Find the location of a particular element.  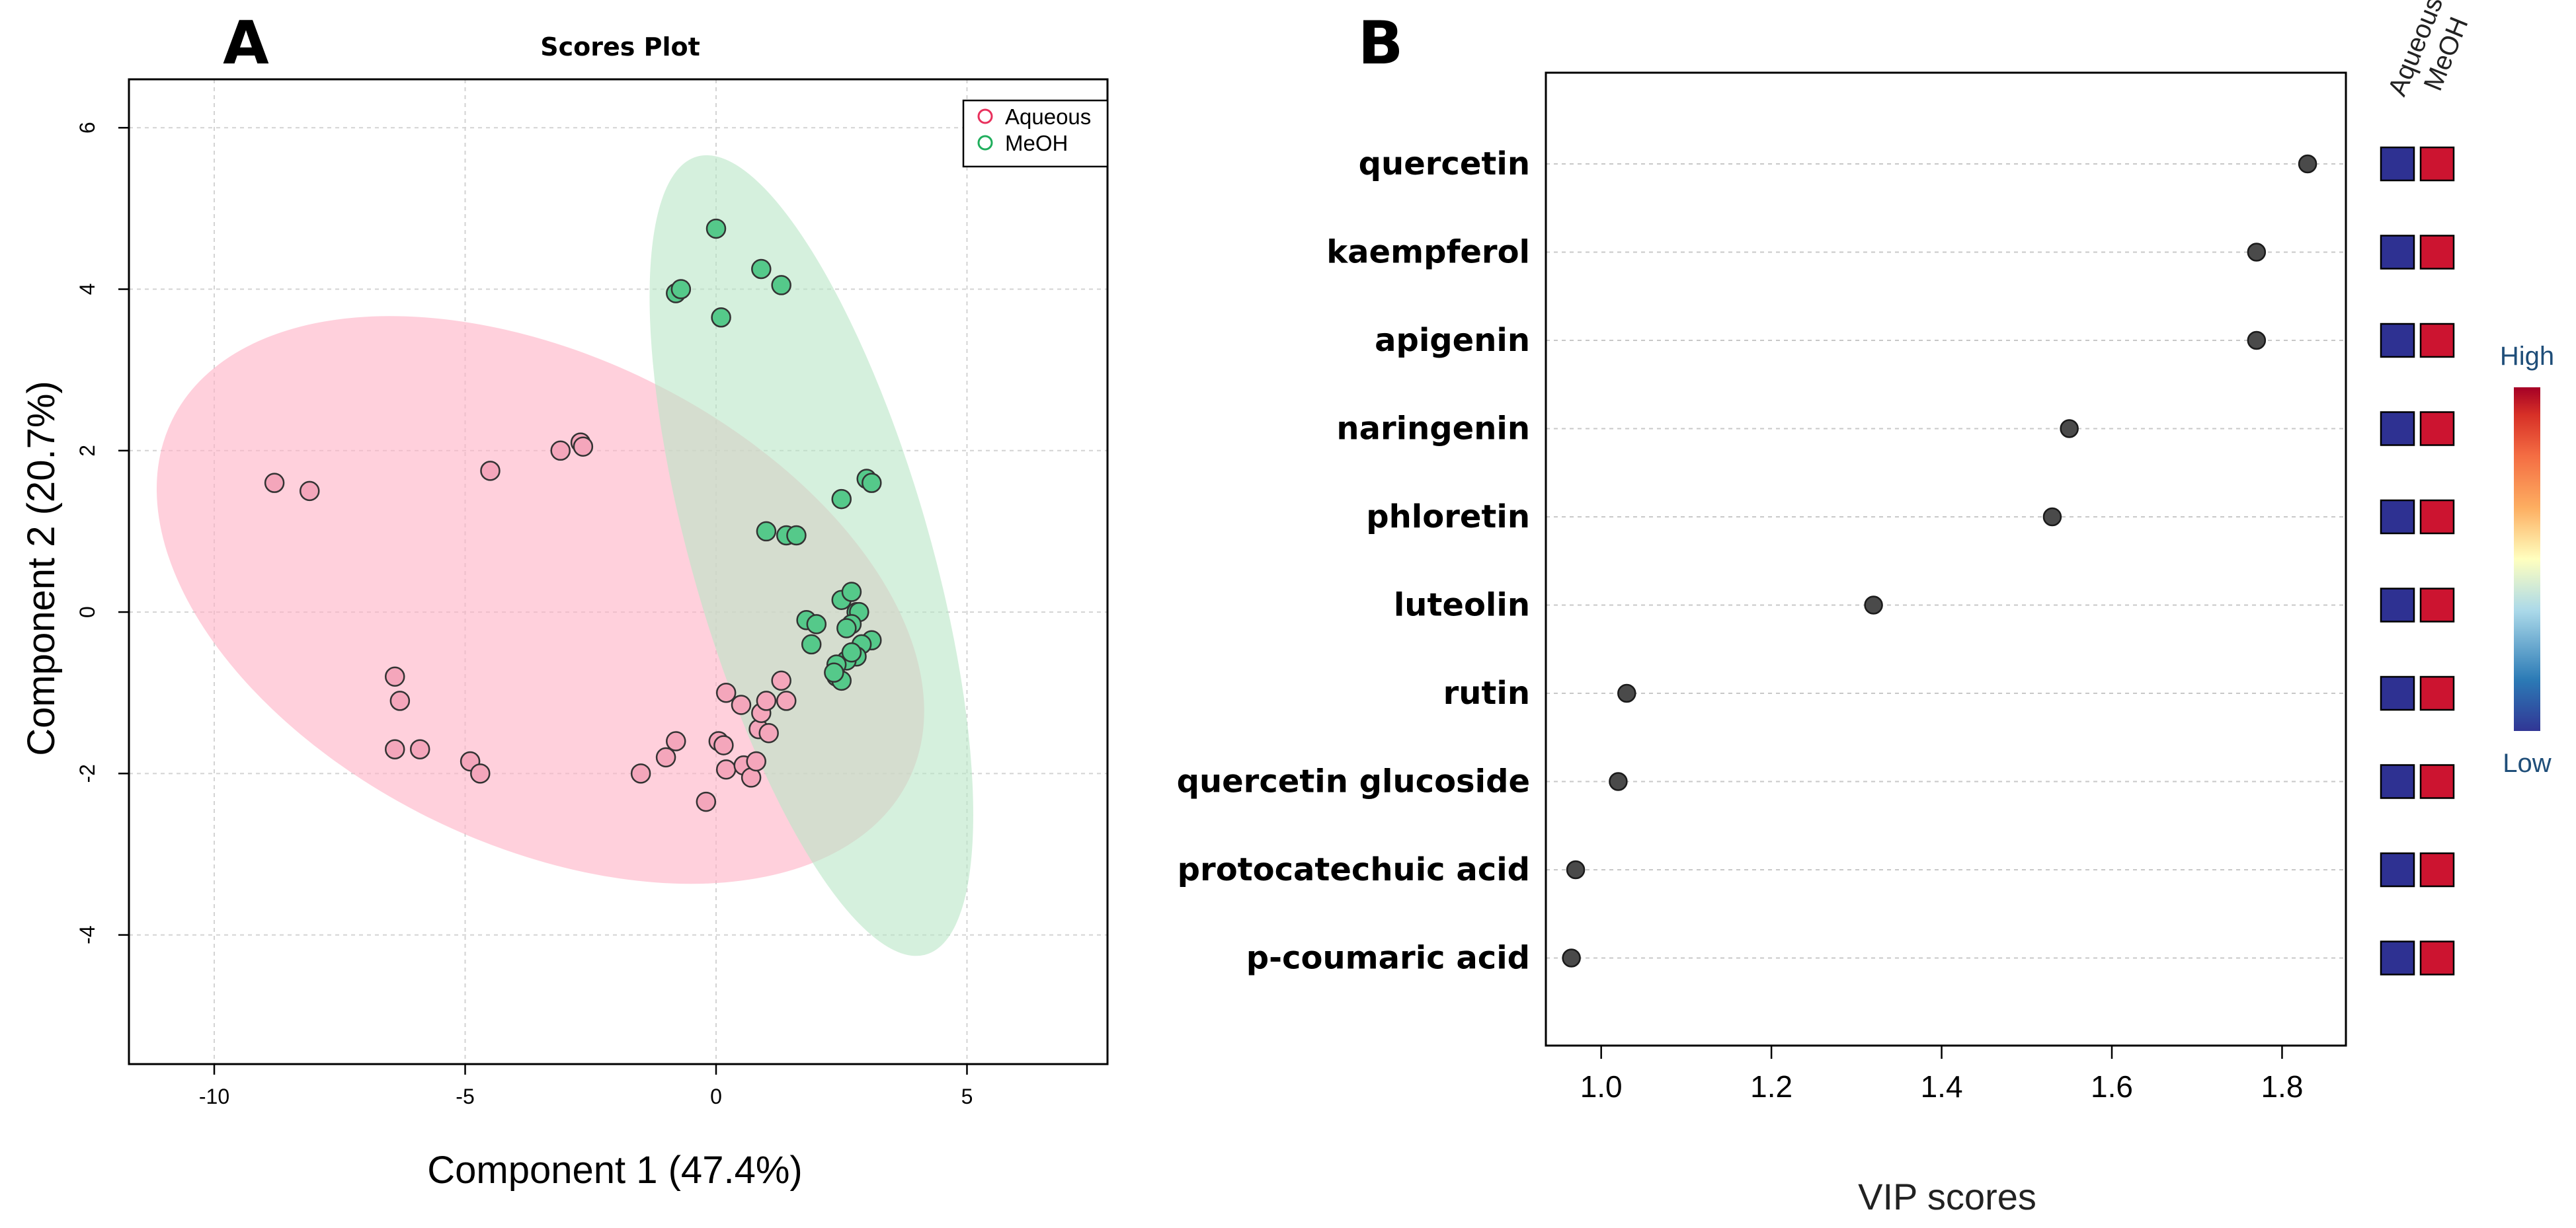

compound-label: kaempferol is located at coordinates (1428, 253).